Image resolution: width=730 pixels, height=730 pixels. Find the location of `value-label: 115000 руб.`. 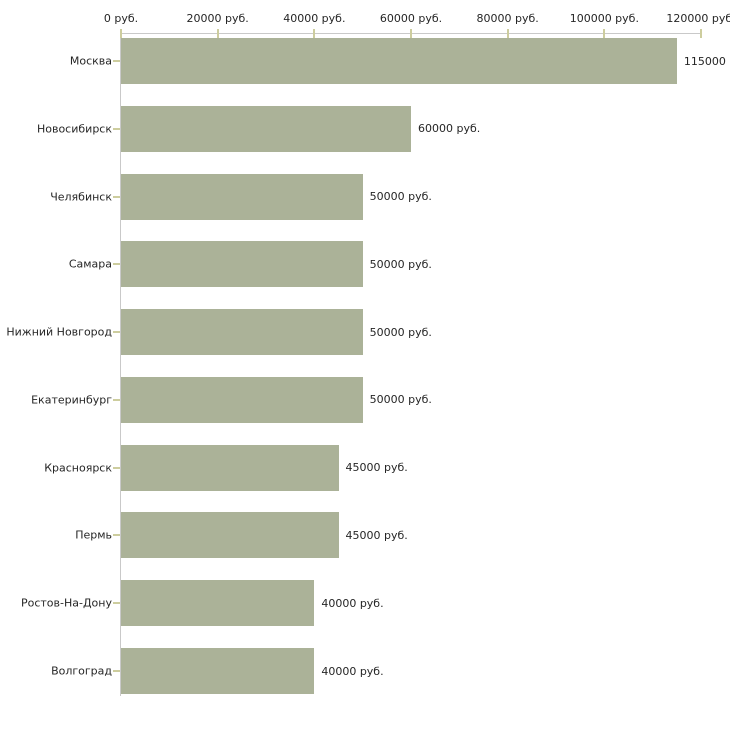

value-label: 115000 руб. is located at coordinates (706, 61).